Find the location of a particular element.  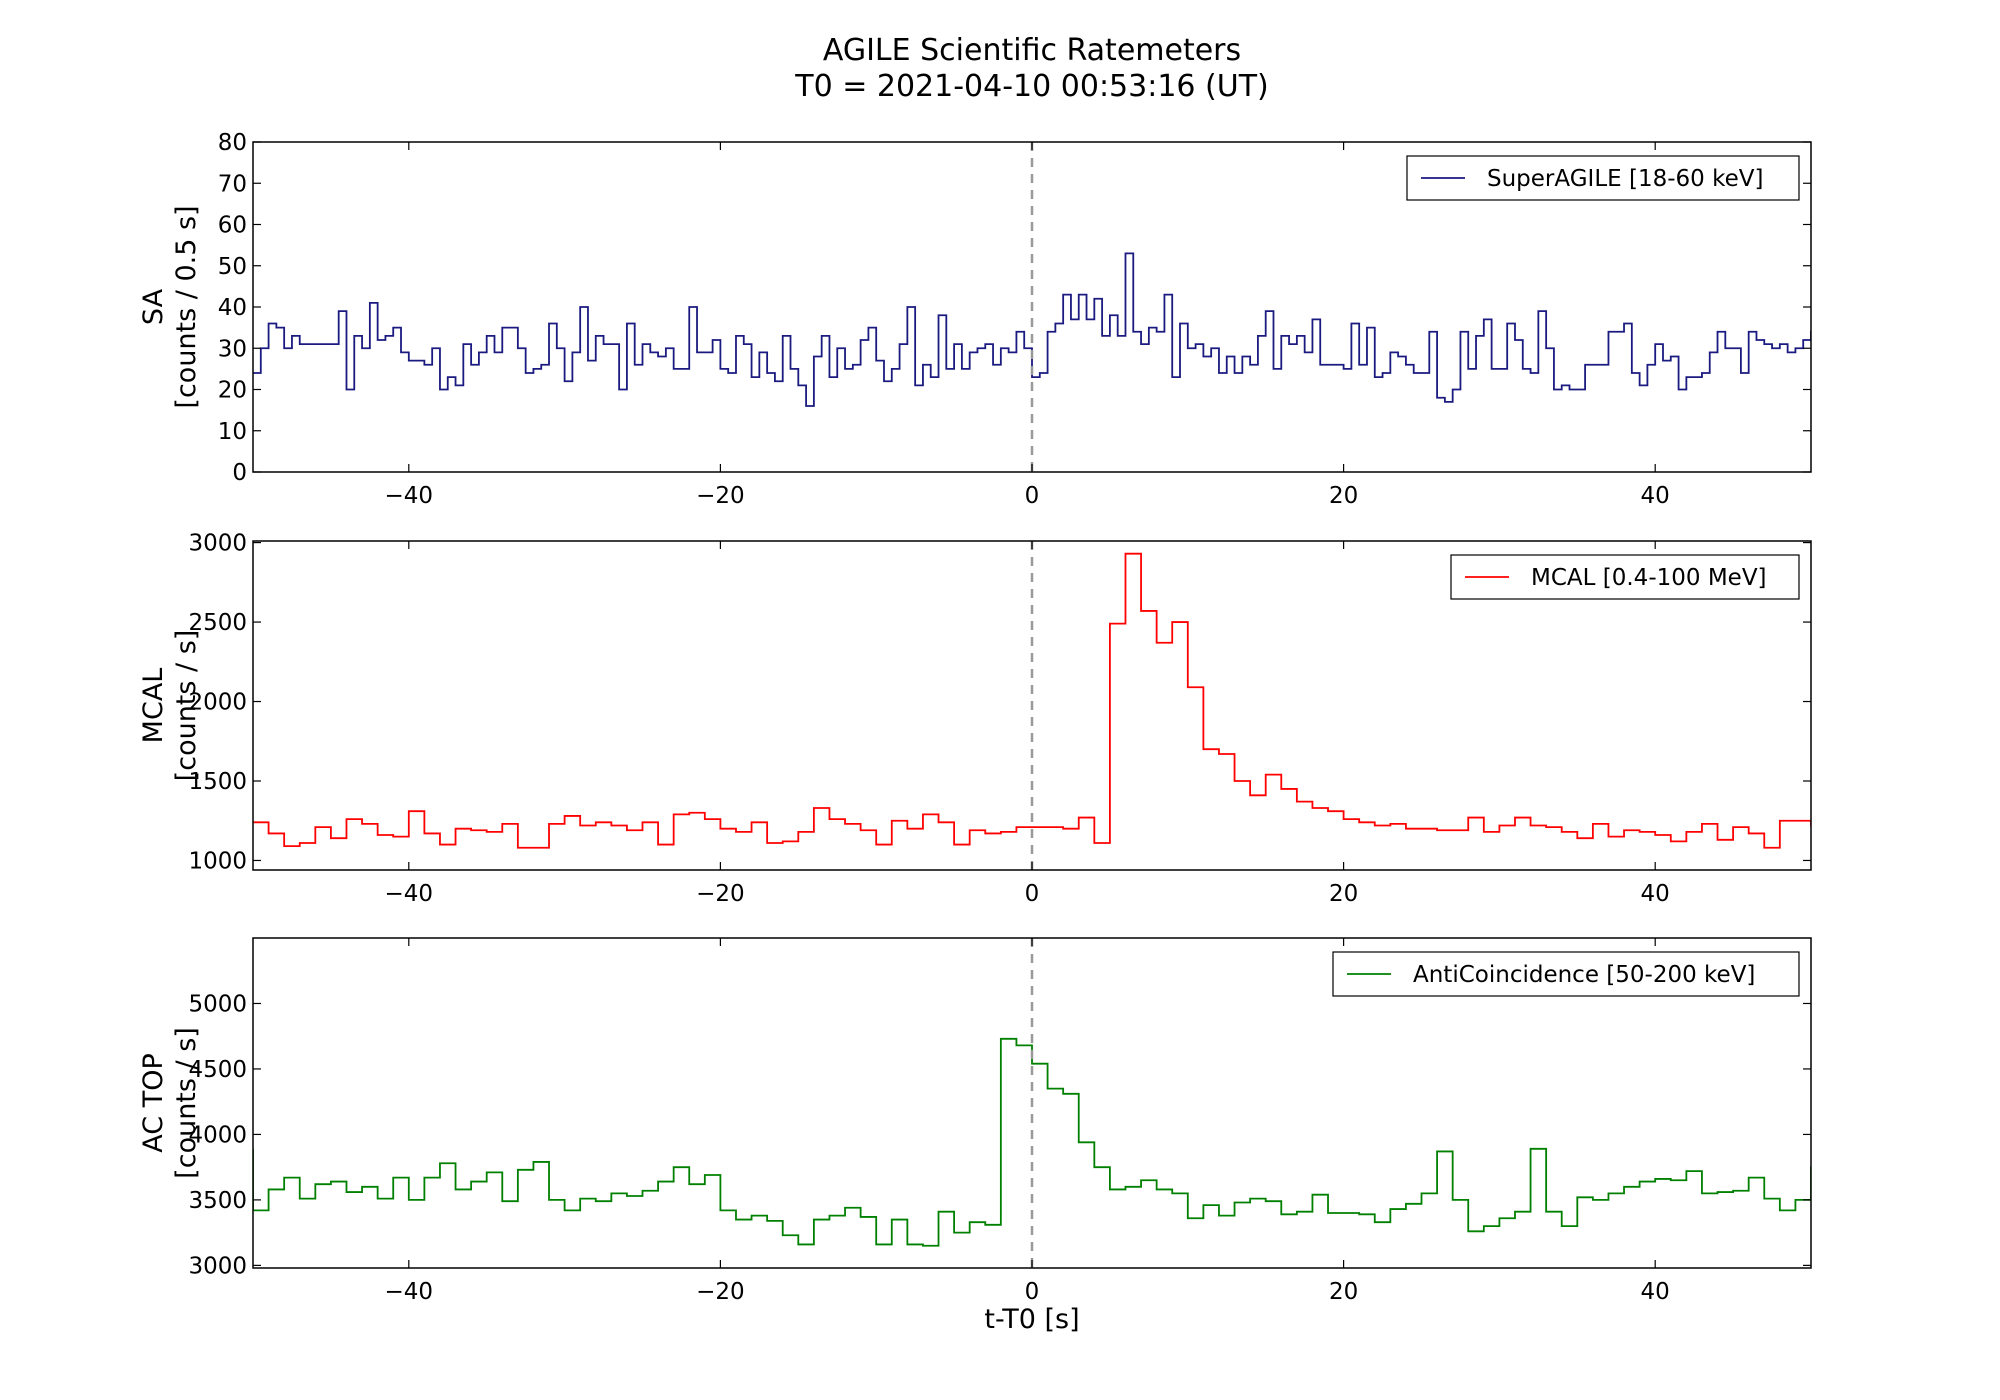

legend-label: AntiCoincidence [50-200 keV] is located at coordinates (1584, 975).